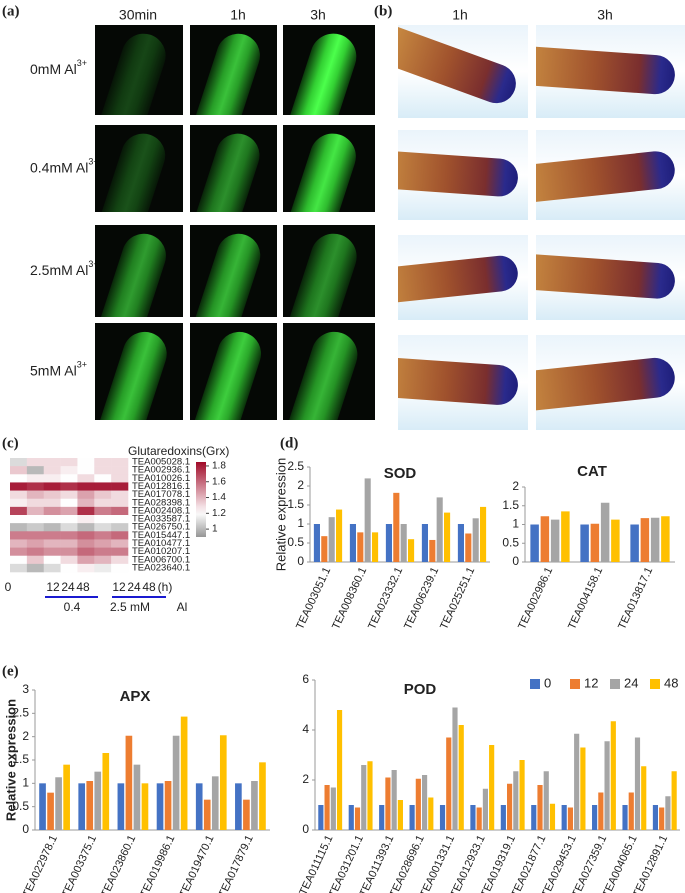 The height and width of the screenshot is (893, 685). What do you see at coordinates (515, 561) in the screenshot?
I see `y-tick-label: 0` at bounding box center [515, 561].